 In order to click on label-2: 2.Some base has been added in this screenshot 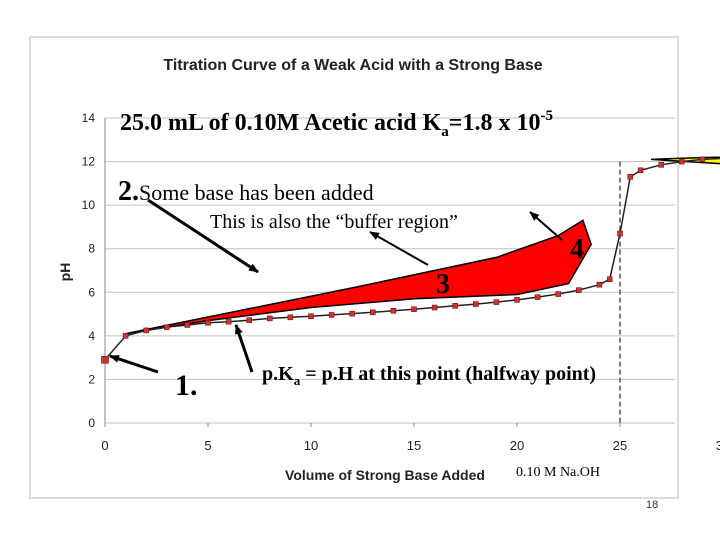, I will do `click(246, 191)`.